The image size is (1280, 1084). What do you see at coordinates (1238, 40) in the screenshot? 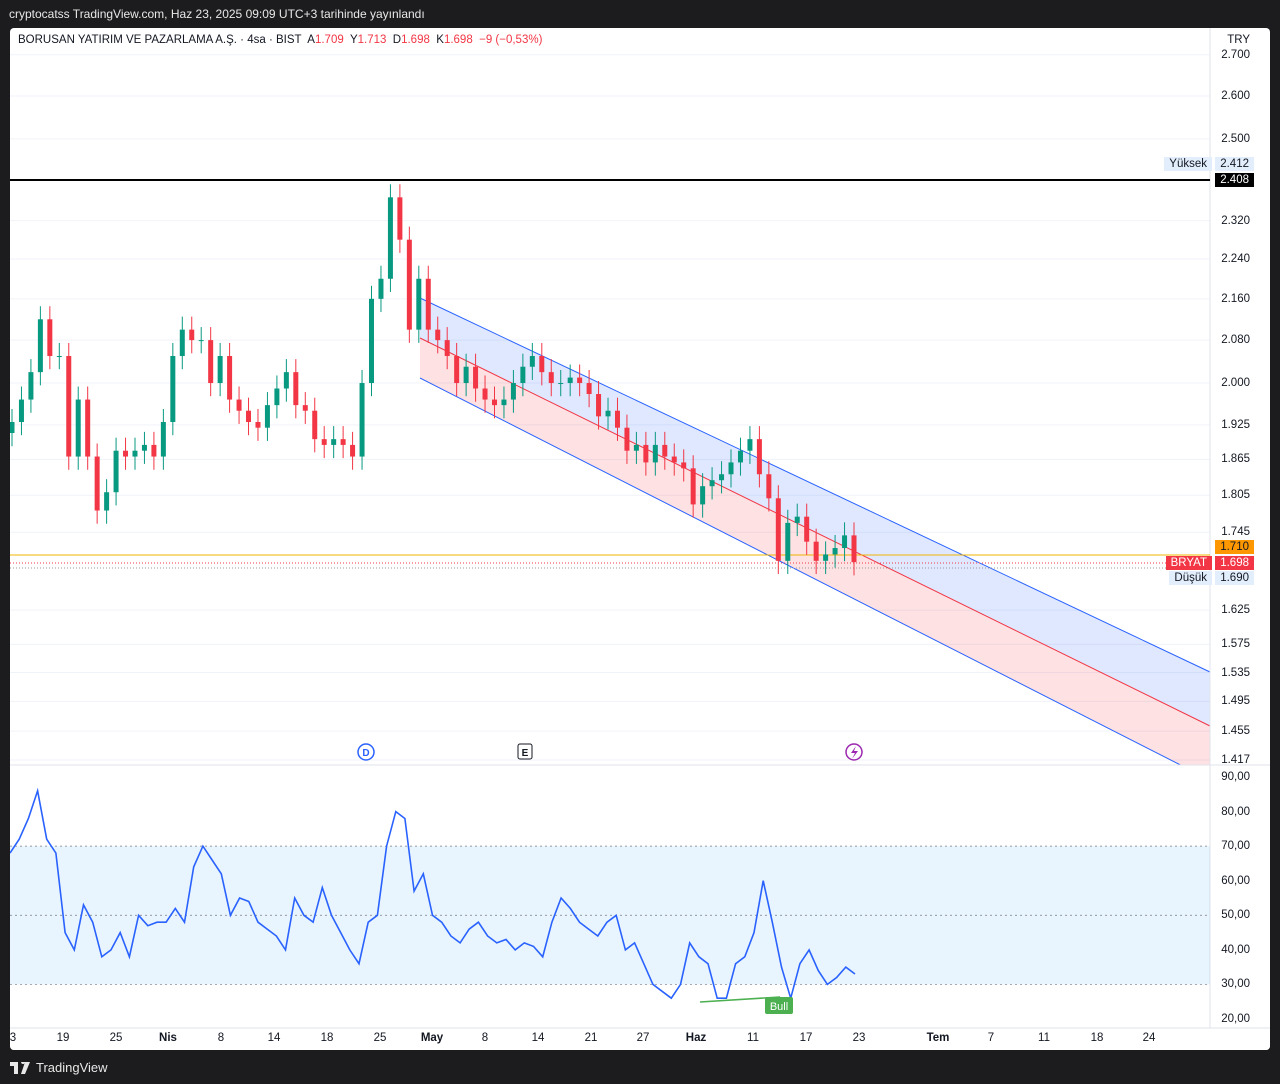
I see `currency-label: TRY` at bounding box center [1238, 40].